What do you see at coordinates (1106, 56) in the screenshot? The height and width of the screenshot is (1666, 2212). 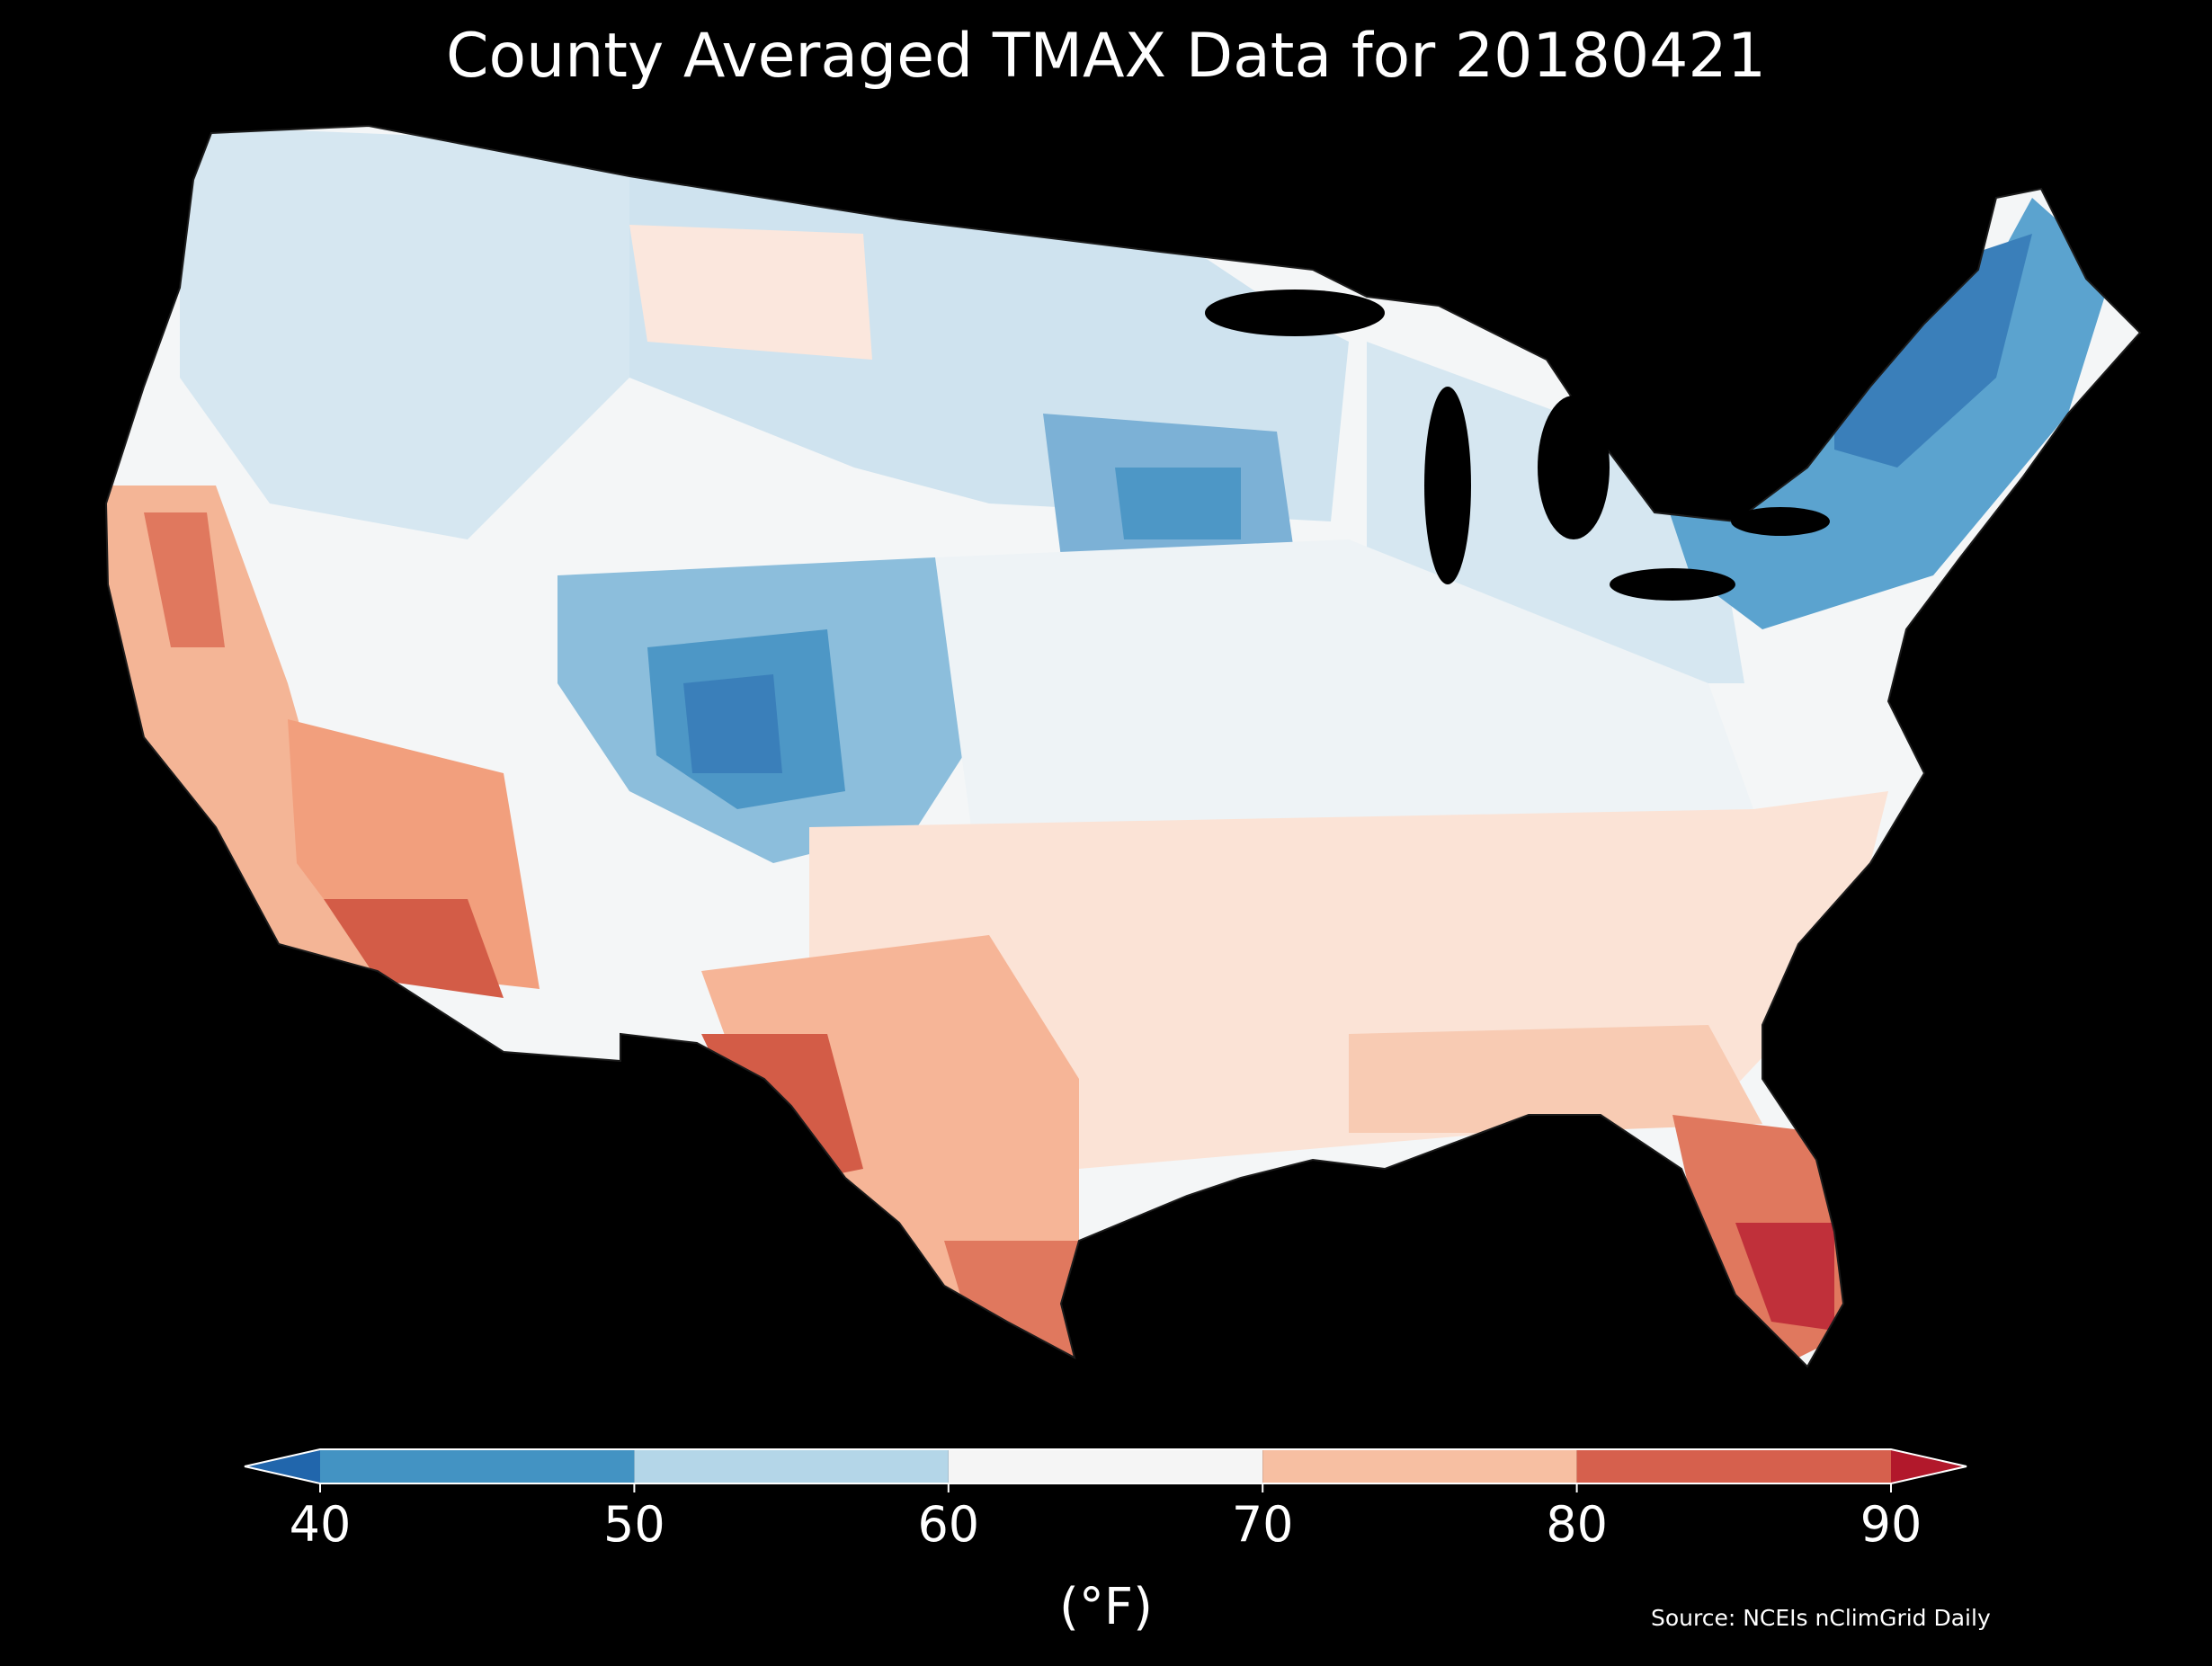 I see `map-title: County Averaged TMAX Data for 20180421` at bounding box center [1106, 56].